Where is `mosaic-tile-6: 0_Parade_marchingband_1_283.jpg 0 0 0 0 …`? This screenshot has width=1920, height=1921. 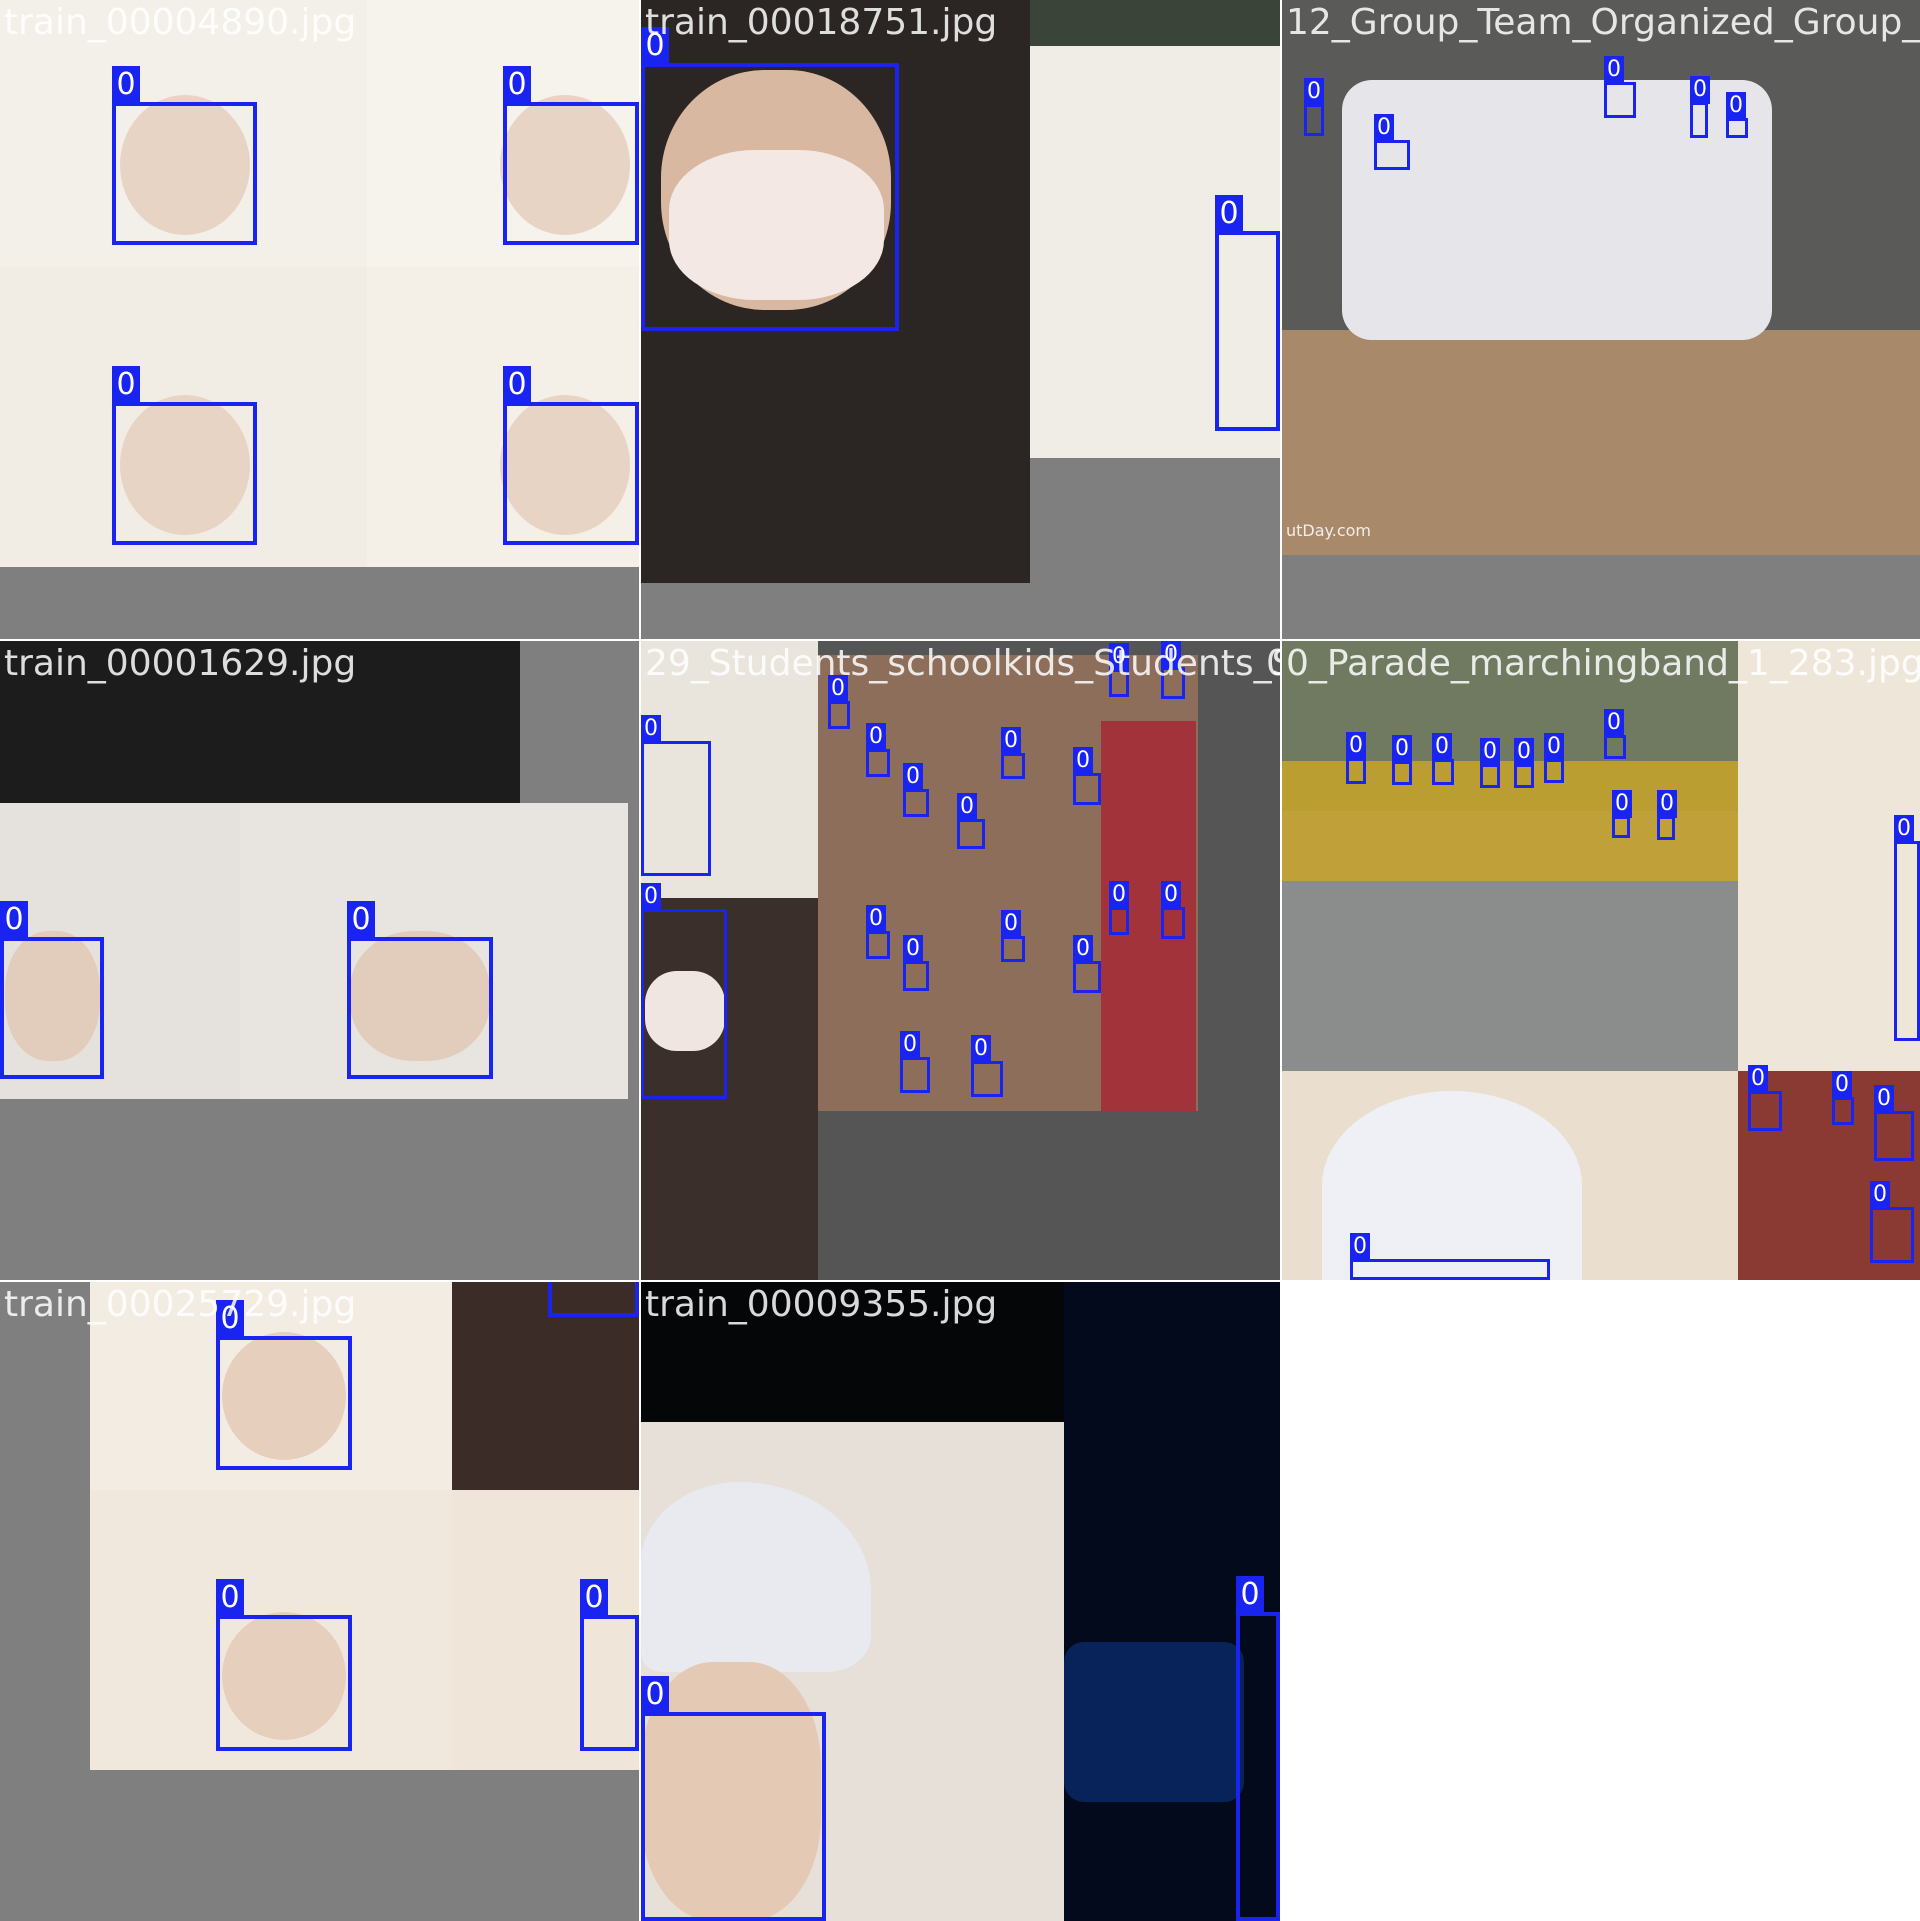
mosaic-tile-6: 0_Parade_marchingband_1_283.jpg 0 0 0 0 … is located at coordinates (1601, 960).